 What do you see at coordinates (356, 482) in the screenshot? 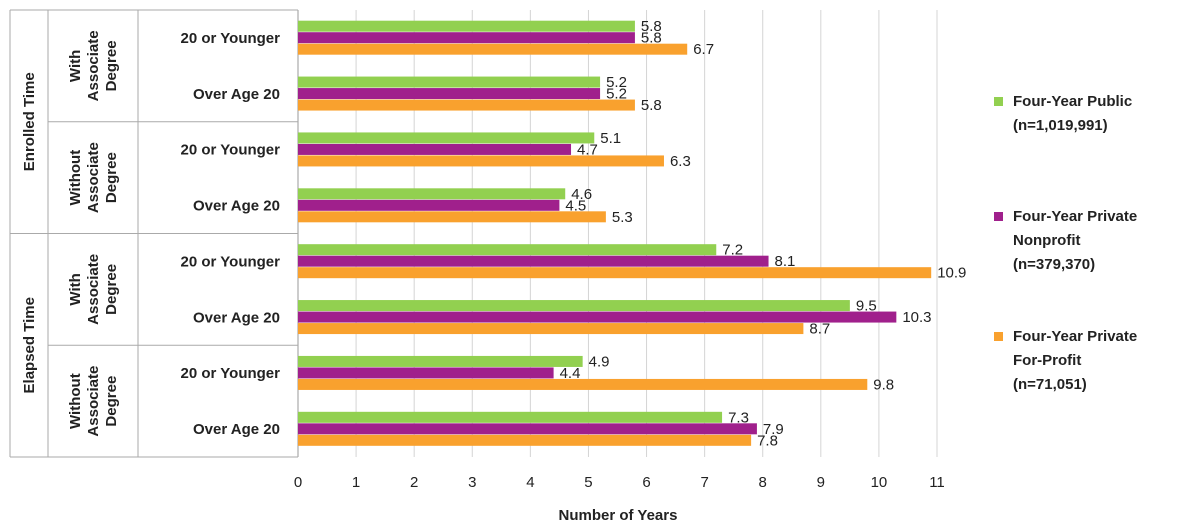
I see `x-tick-label: 1` at bounding box center [356, 482].